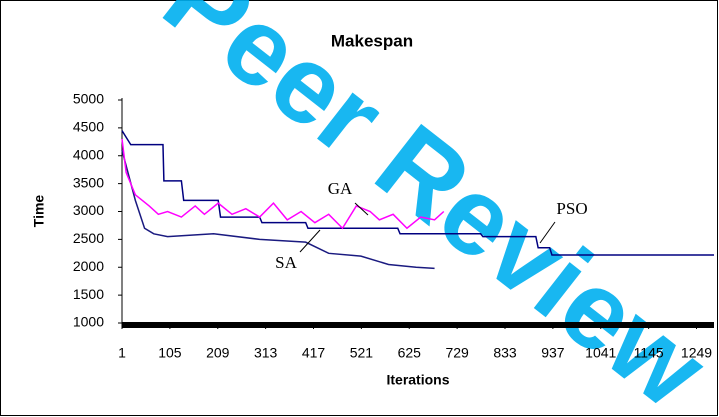 This screenshot has height=417, width=719. I want to click on x-tick-label: 937, so click(553, 353).